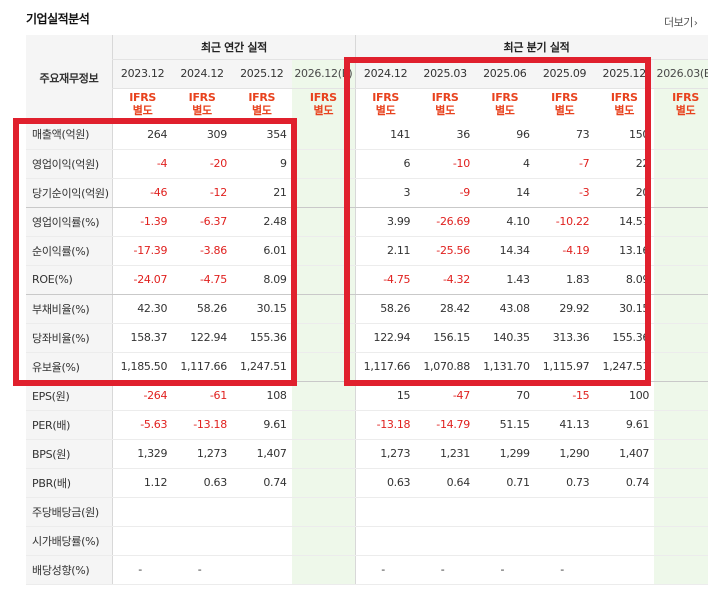 This screenshot has width=708, height=592. Describe the element at coordinates (261, 280) in the screenshot. I see `table-cell: 8.09` at that location.